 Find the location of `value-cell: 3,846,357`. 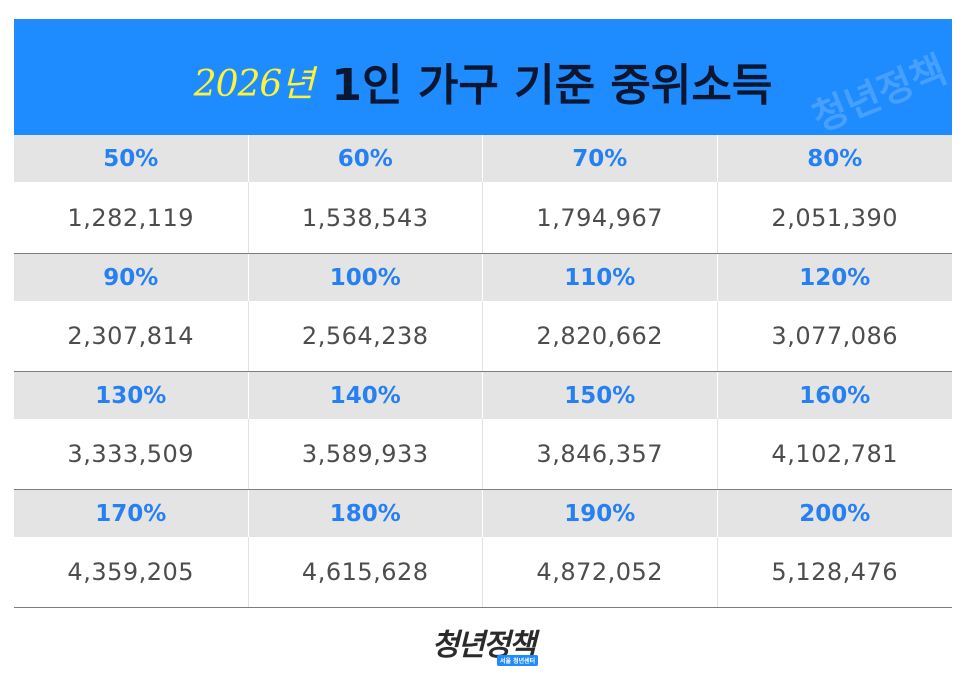

value-cell: 3,846,357 is located at coordinates (600, 454).